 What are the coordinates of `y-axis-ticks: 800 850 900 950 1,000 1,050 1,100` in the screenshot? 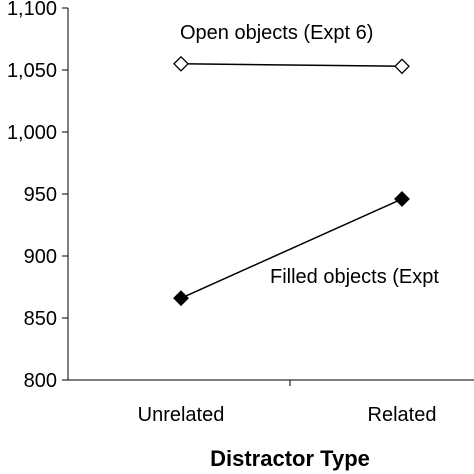 It's located at (37, 196).